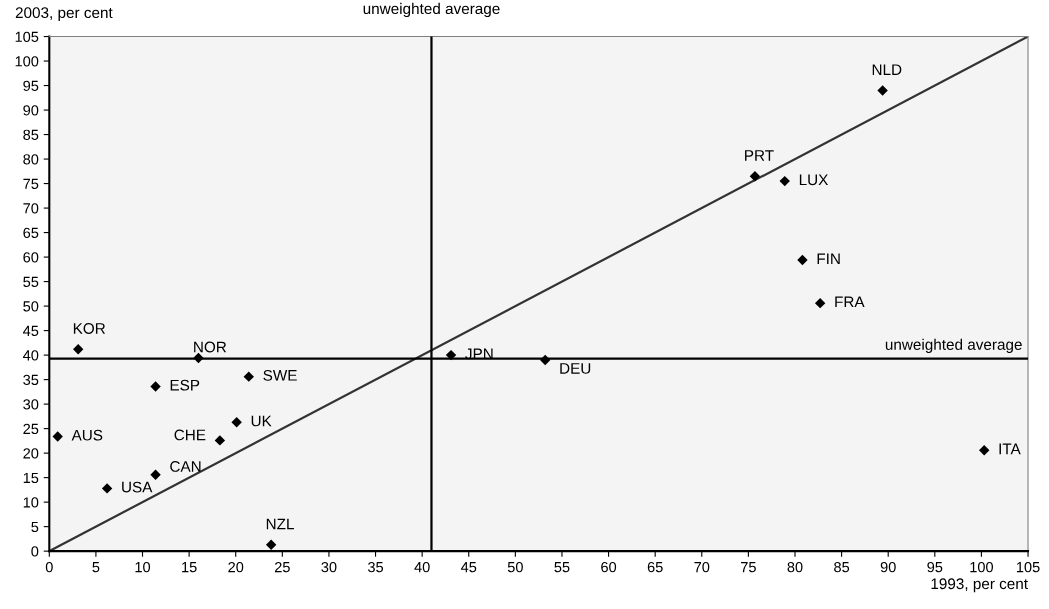  I want to click on x-tick-label: 15, so click(189, 567).